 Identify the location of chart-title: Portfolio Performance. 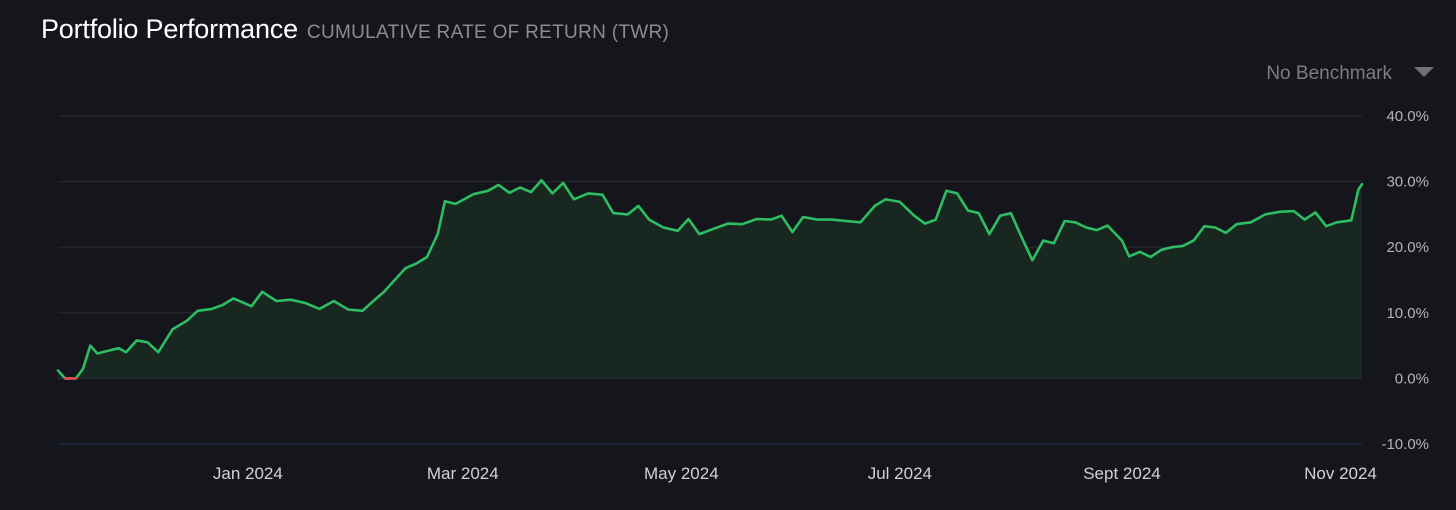
(169, 29).